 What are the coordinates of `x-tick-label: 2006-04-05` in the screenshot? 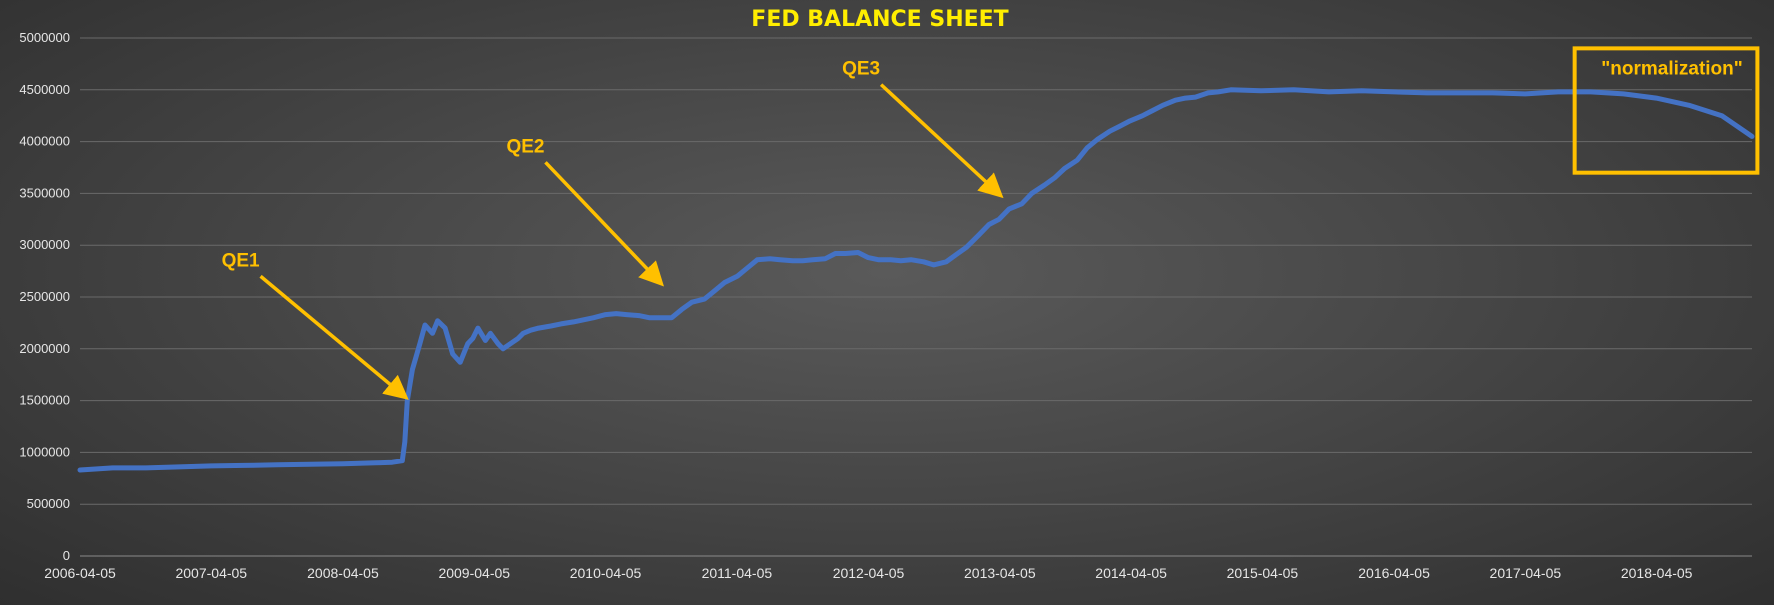 It's located at (80, 573).